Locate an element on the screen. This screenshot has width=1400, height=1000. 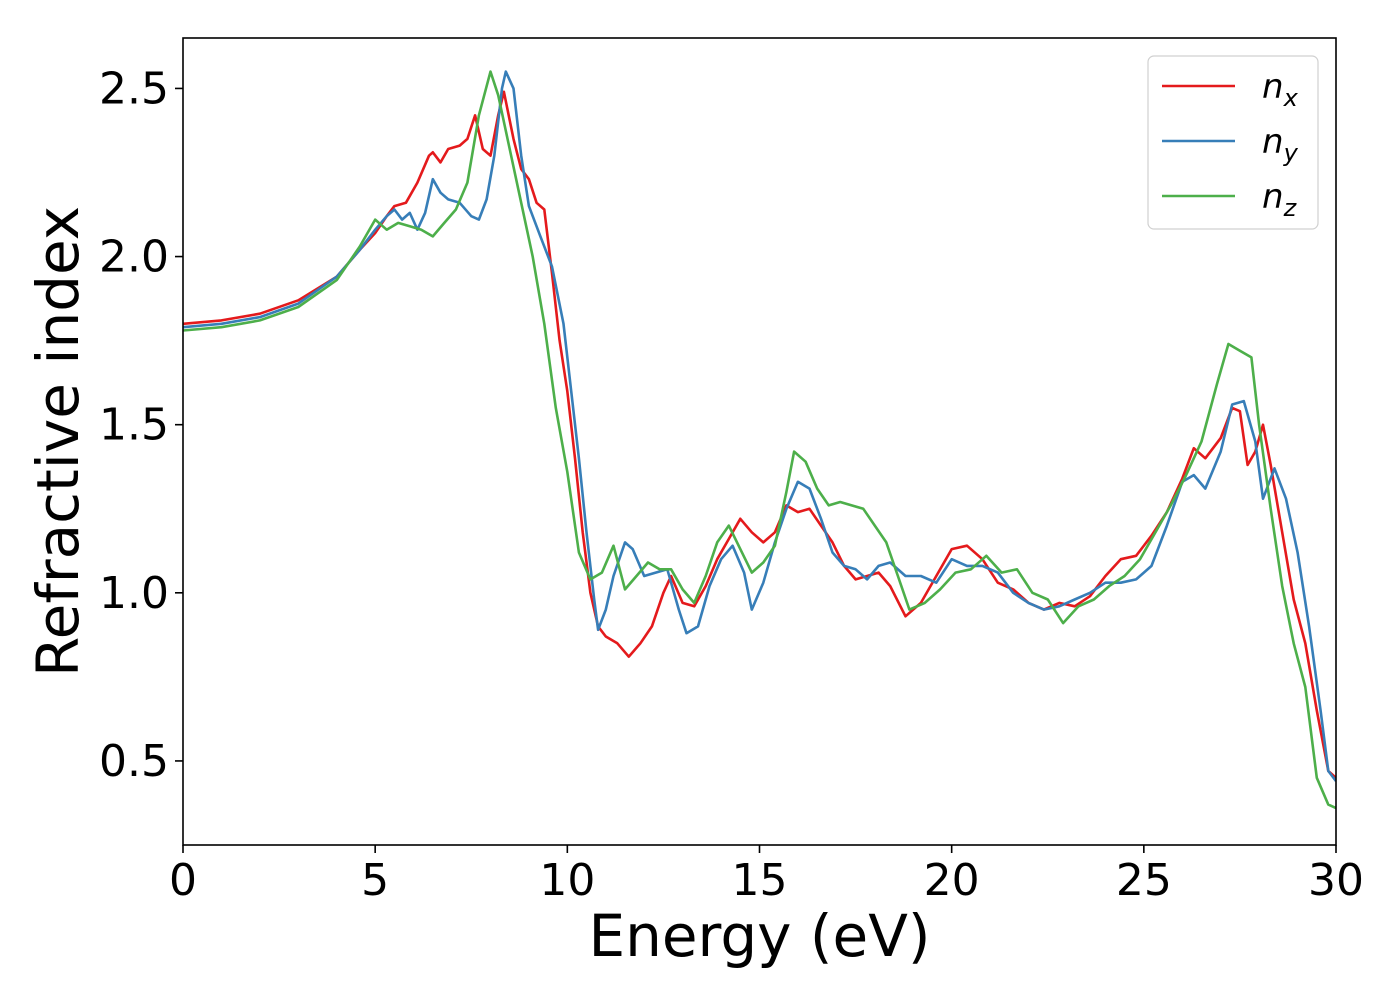
y-axis-ticks: 0.5 1.0 1.5 2.0 2.5 is located at coordinates (141, 425).